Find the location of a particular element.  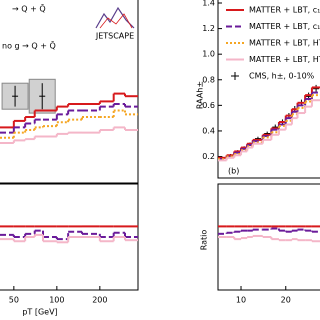

y-axis-label: RAAh± is located at coordinates (200, 95).